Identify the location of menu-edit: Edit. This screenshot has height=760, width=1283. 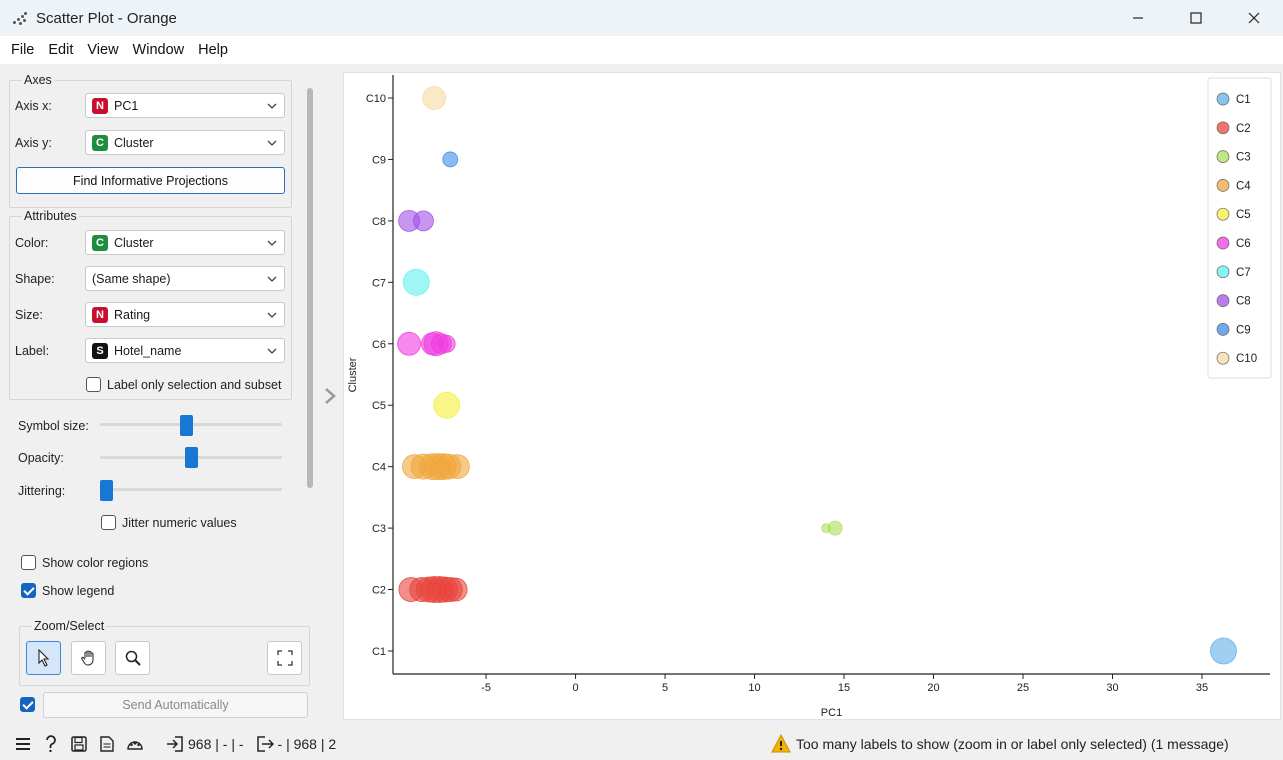
(61, 50).